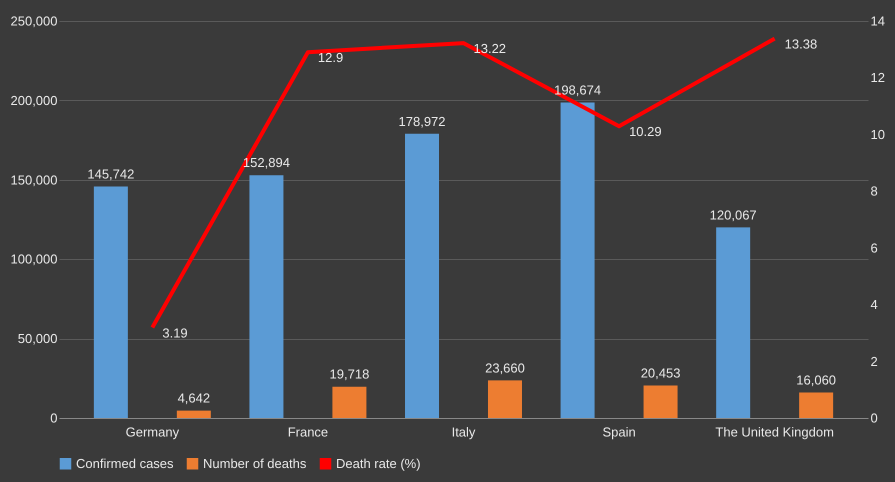 The width and height of the screenshot is (895, 482). What do you see at coordinates (34, 21) in the screenshot?
I see `y-tick-label: 250,000` at bounding box center [34, 21].